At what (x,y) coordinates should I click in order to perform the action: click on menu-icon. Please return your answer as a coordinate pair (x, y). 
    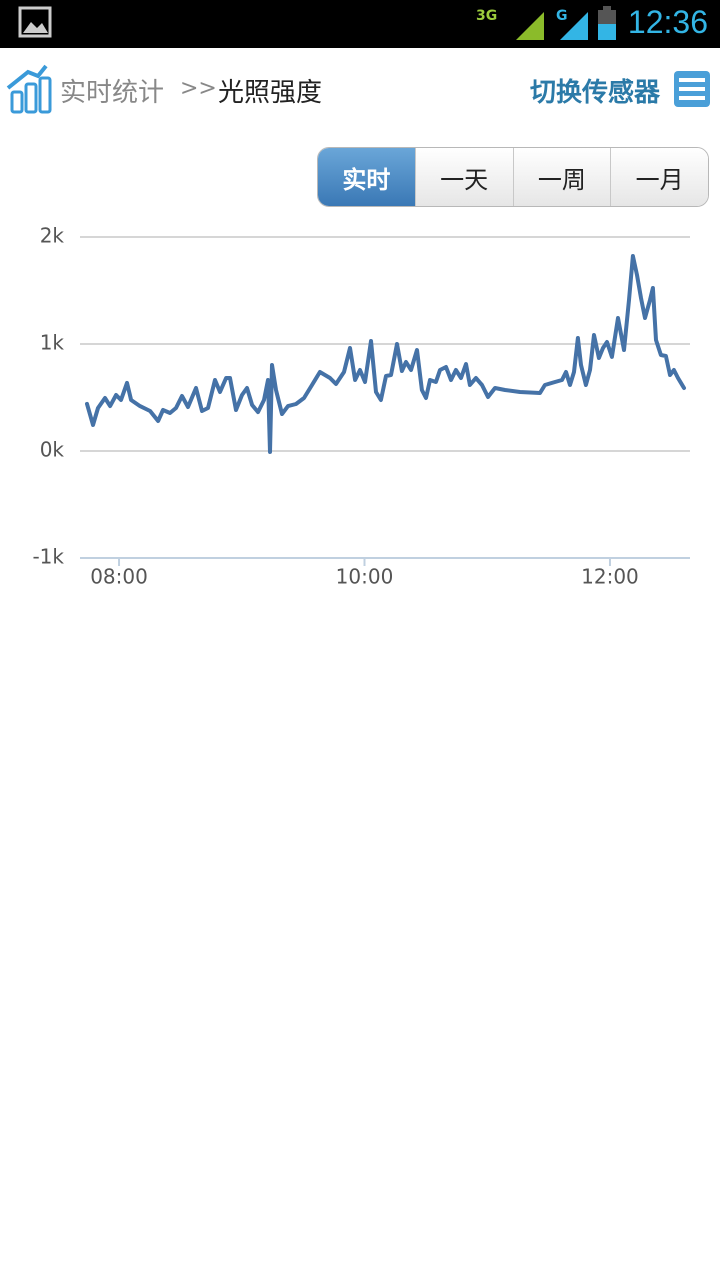
    Looking at the image, I should click on (692, 89).